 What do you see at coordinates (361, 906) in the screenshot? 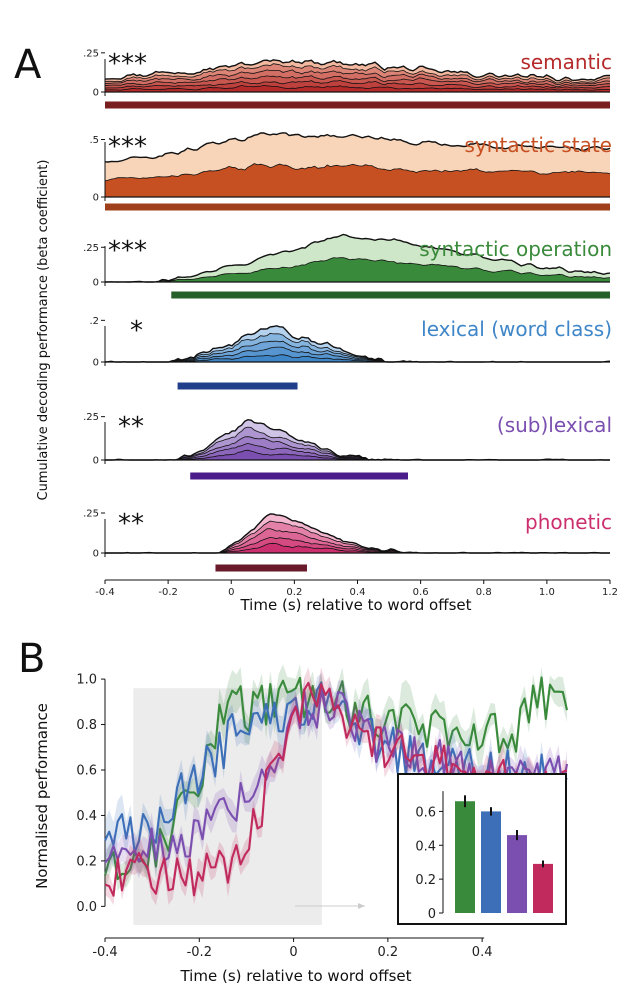
I see `inset-pointer-head` at bounding box center [361, 906].